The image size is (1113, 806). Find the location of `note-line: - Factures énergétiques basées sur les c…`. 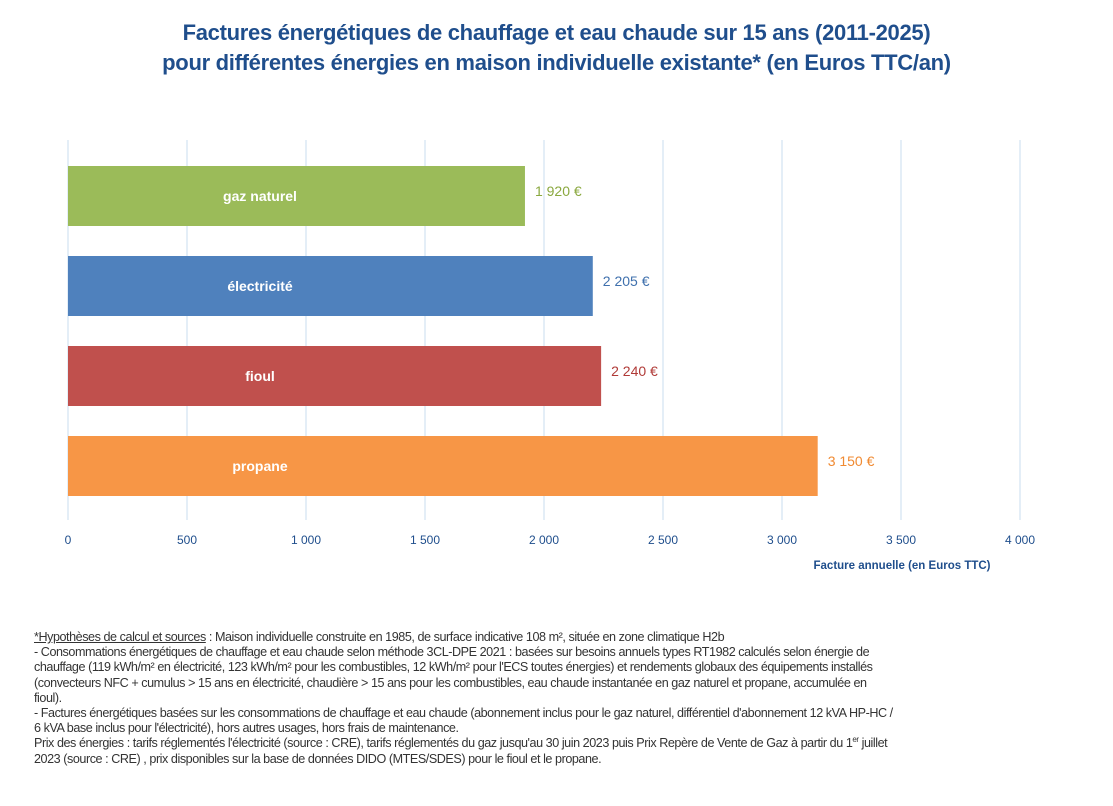

note-line: - Factures énergétiques basées sur les c… is located at coordinates (463, 713).